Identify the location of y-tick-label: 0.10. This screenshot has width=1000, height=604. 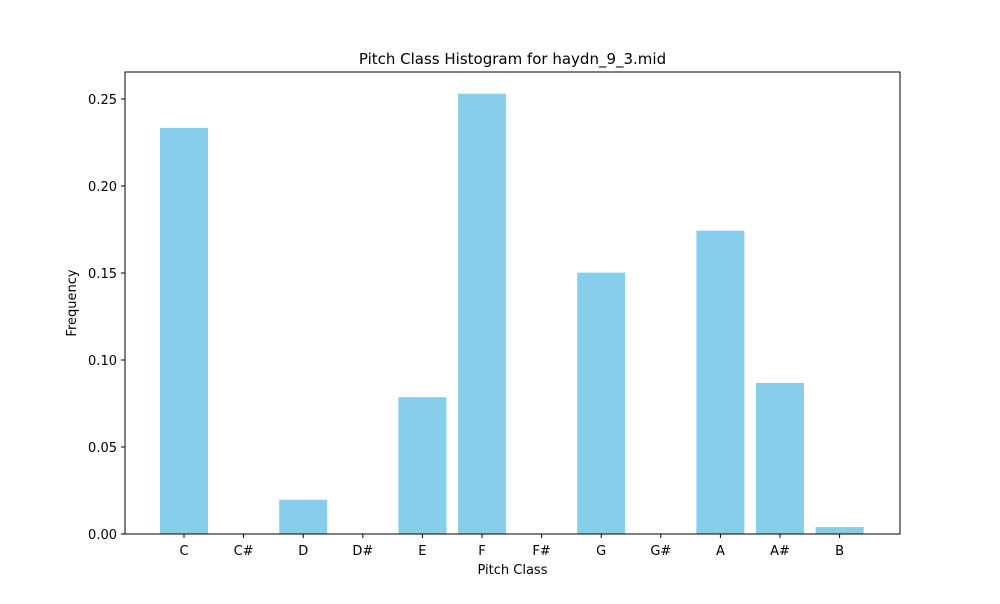
(102, 361).